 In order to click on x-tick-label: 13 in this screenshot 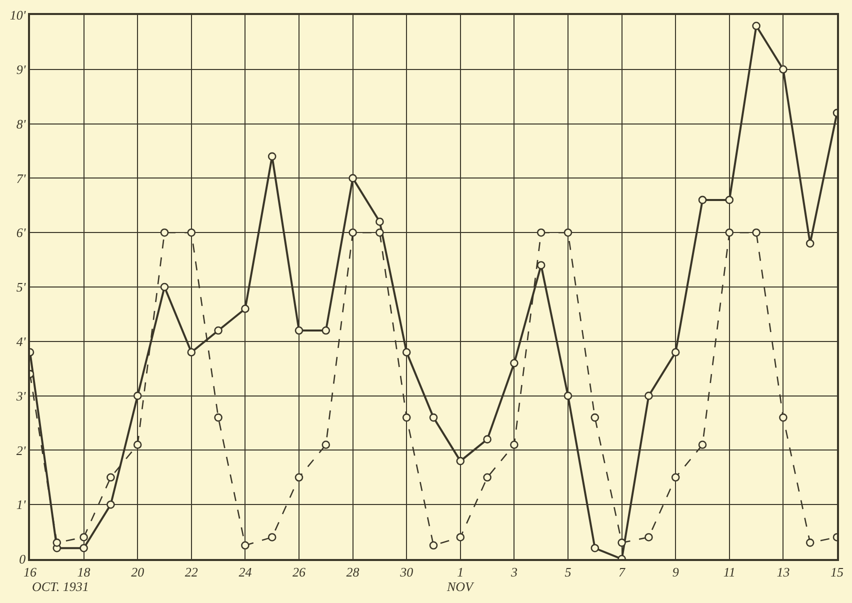, I will do `click(783, 572)`.